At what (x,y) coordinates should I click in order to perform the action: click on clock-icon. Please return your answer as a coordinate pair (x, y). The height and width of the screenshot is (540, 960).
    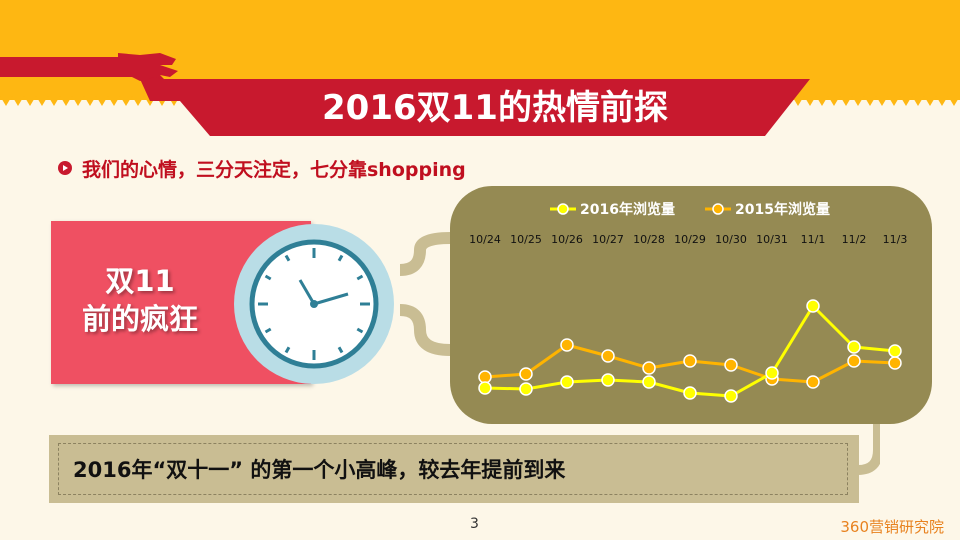
    Looking at the image, I should click on (314, 304).